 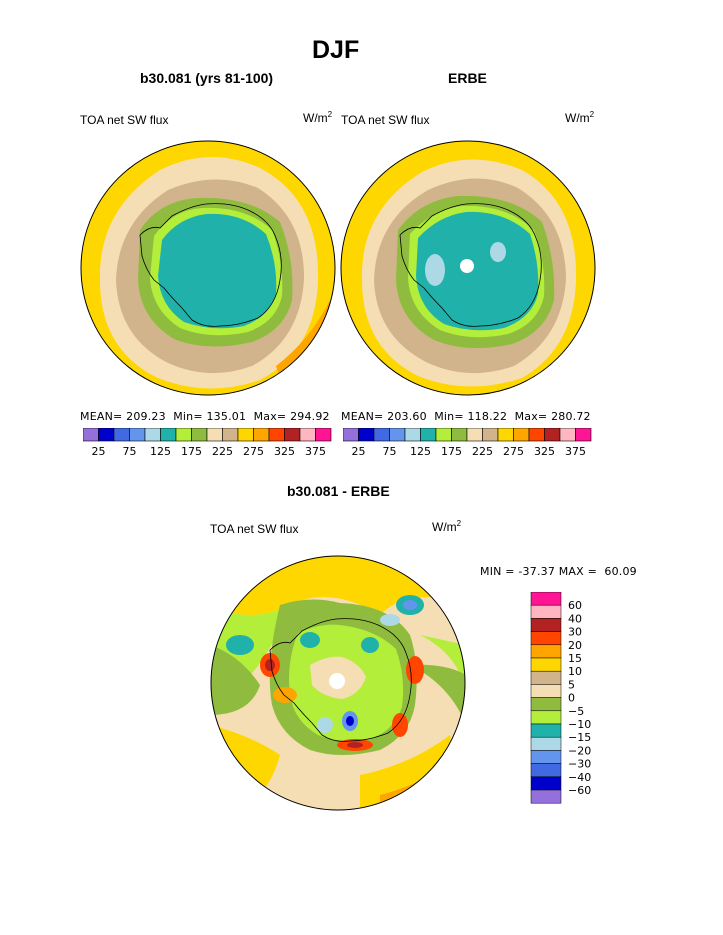 What do you see at coordinates (468, 268) in the screenshot?
I see `panel2-map` at bounding box center [468, 268].